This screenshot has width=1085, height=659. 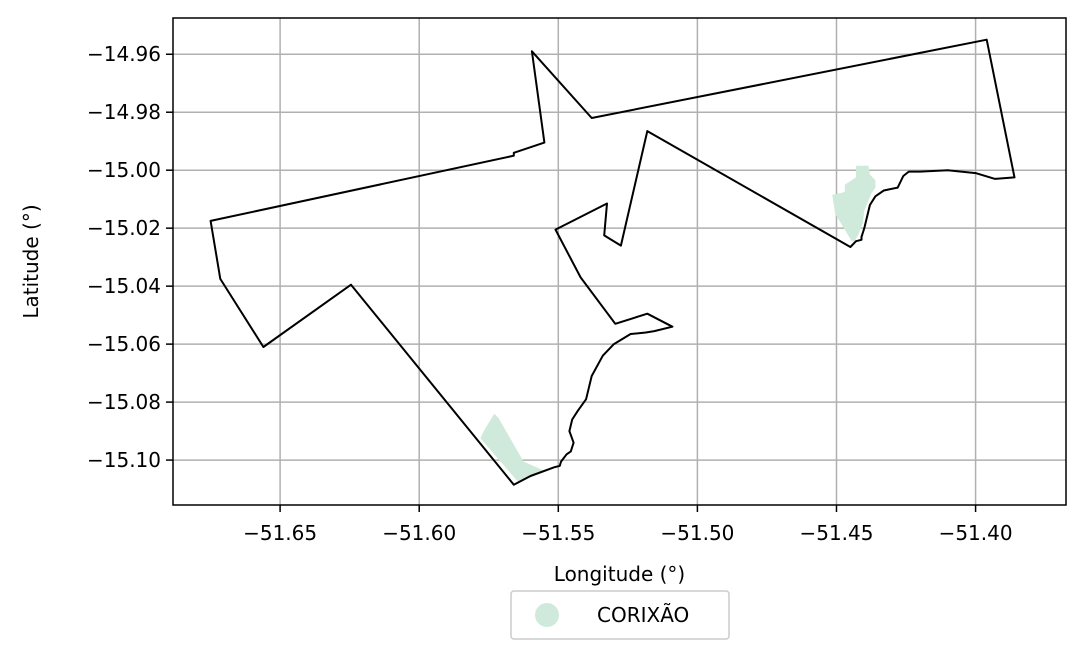 I want to click on y-tick-label: −14.96, so click(x=124, y=54).